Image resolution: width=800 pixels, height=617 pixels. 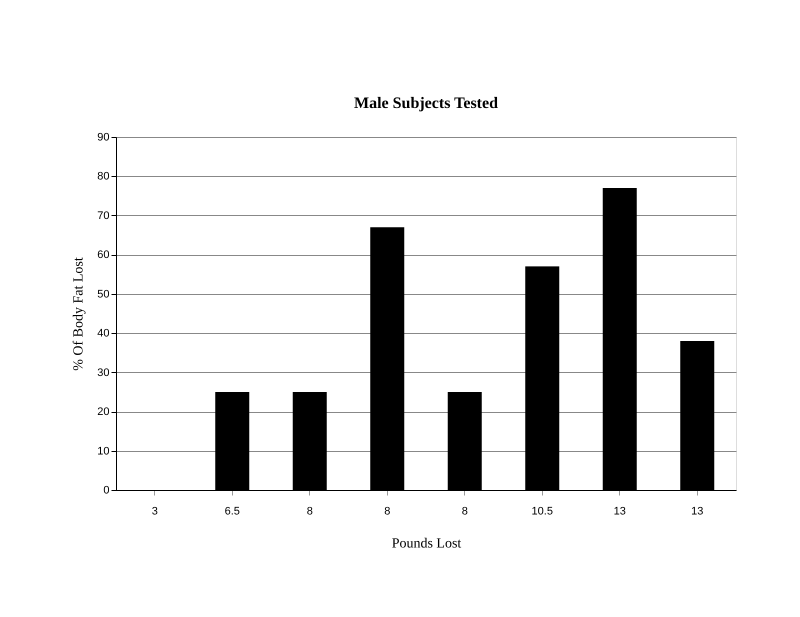 I want to click on y-tick-label: 0, so click(x=106, y=490).